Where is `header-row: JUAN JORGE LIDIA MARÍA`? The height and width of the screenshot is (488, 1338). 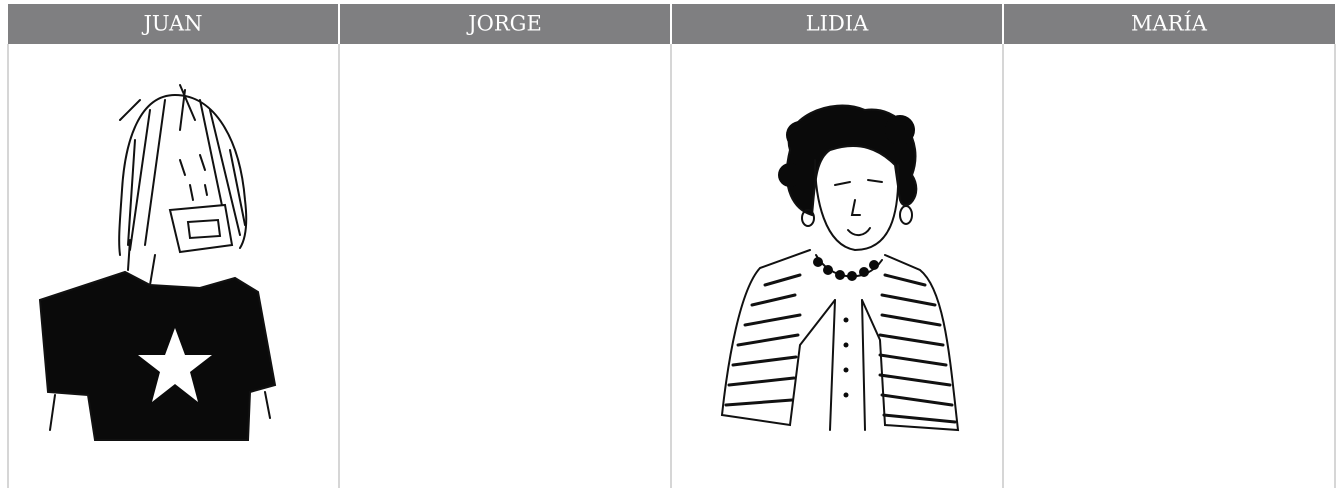
header-row: JUAN JORGE LIDIA MARÍA is located at coordinates (671, 24).